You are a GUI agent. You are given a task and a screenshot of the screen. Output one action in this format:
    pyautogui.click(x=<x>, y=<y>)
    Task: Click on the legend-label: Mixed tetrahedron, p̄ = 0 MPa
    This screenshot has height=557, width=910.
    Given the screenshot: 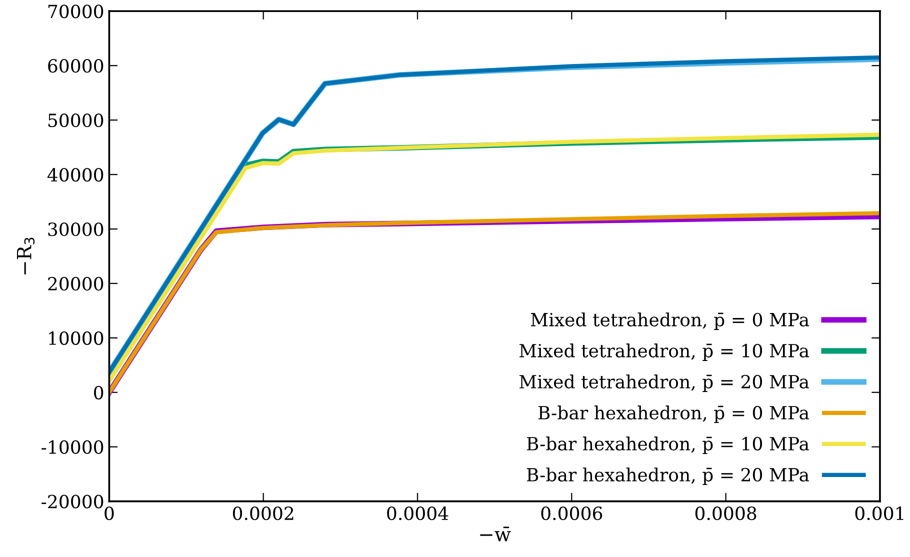 What is the action you would take?
    pyautogui.click(x=670, y=321)
    